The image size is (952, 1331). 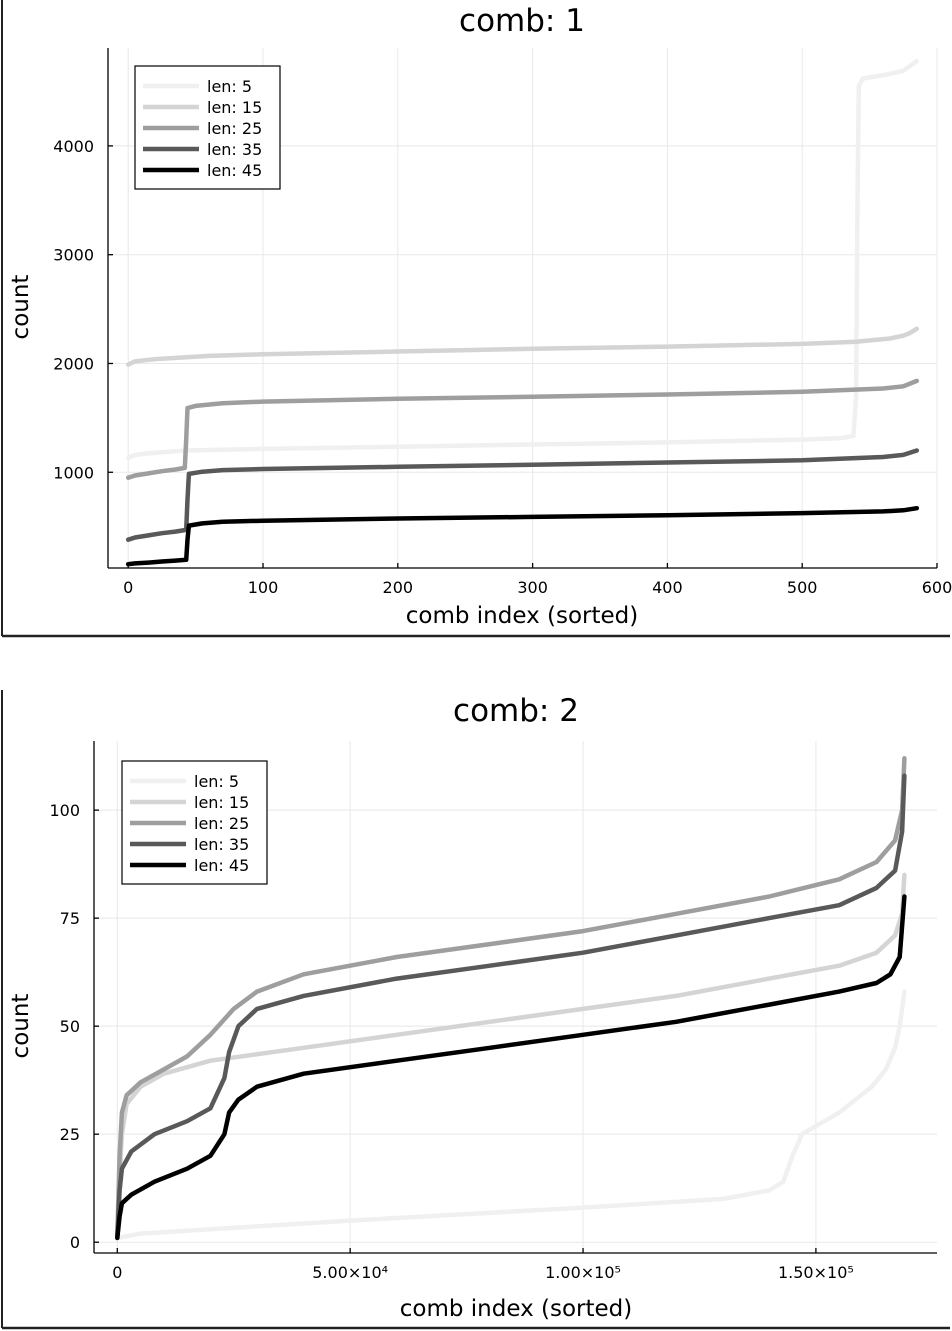 What do you see at coordinates (263, 587) in the screenshot?
I see `x-tick-label: 100` at bounding box center [263, 587].